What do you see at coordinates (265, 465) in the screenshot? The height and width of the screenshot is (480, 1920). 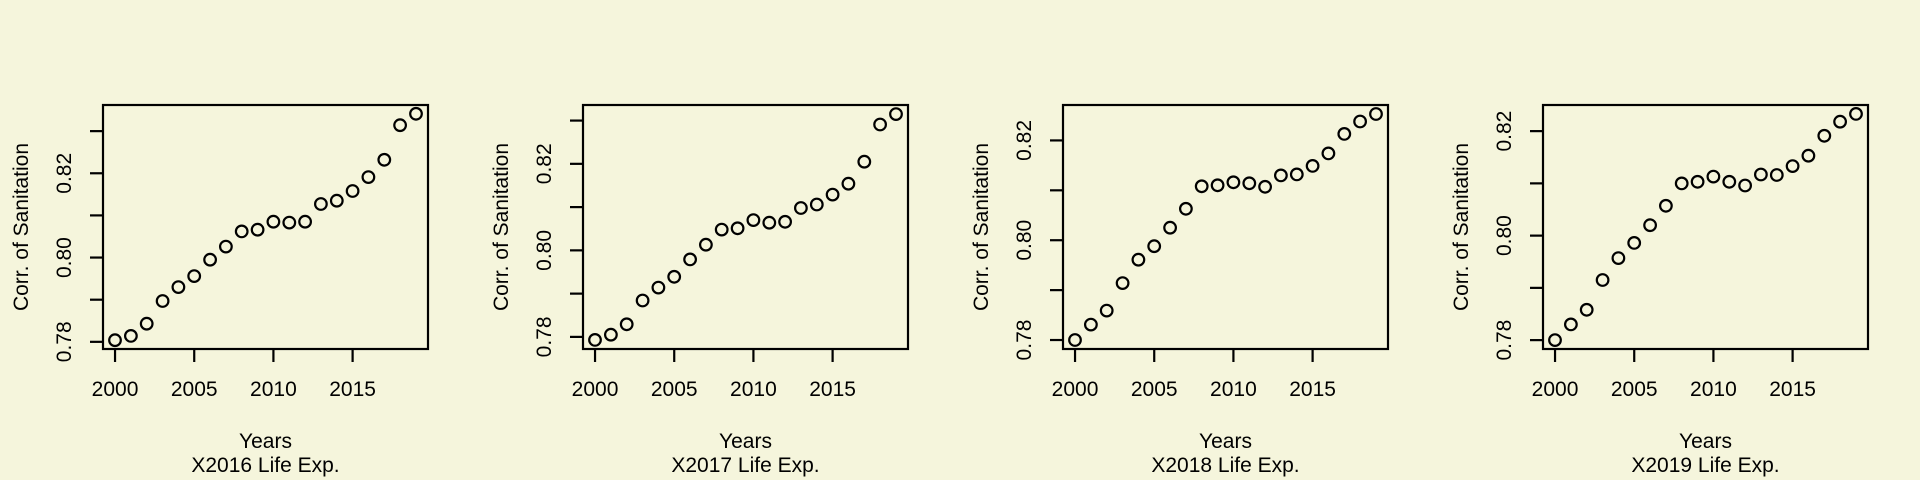 I see `panel-sublabel: X2016 Life Exp.` at bounding box center [265, 465].